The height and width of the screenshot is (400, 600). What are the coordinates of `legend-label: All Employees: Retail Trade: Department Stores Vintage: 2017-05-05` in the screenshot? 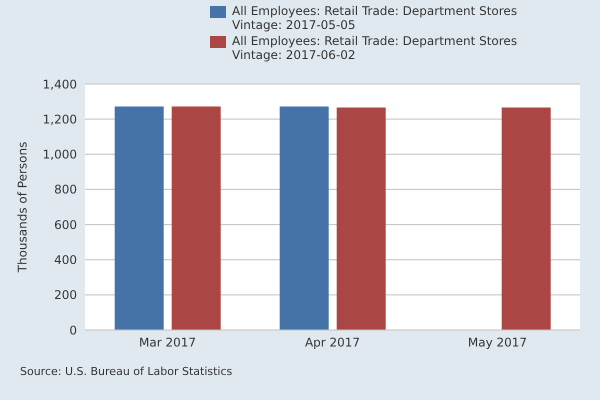 It's located at (375, 18).